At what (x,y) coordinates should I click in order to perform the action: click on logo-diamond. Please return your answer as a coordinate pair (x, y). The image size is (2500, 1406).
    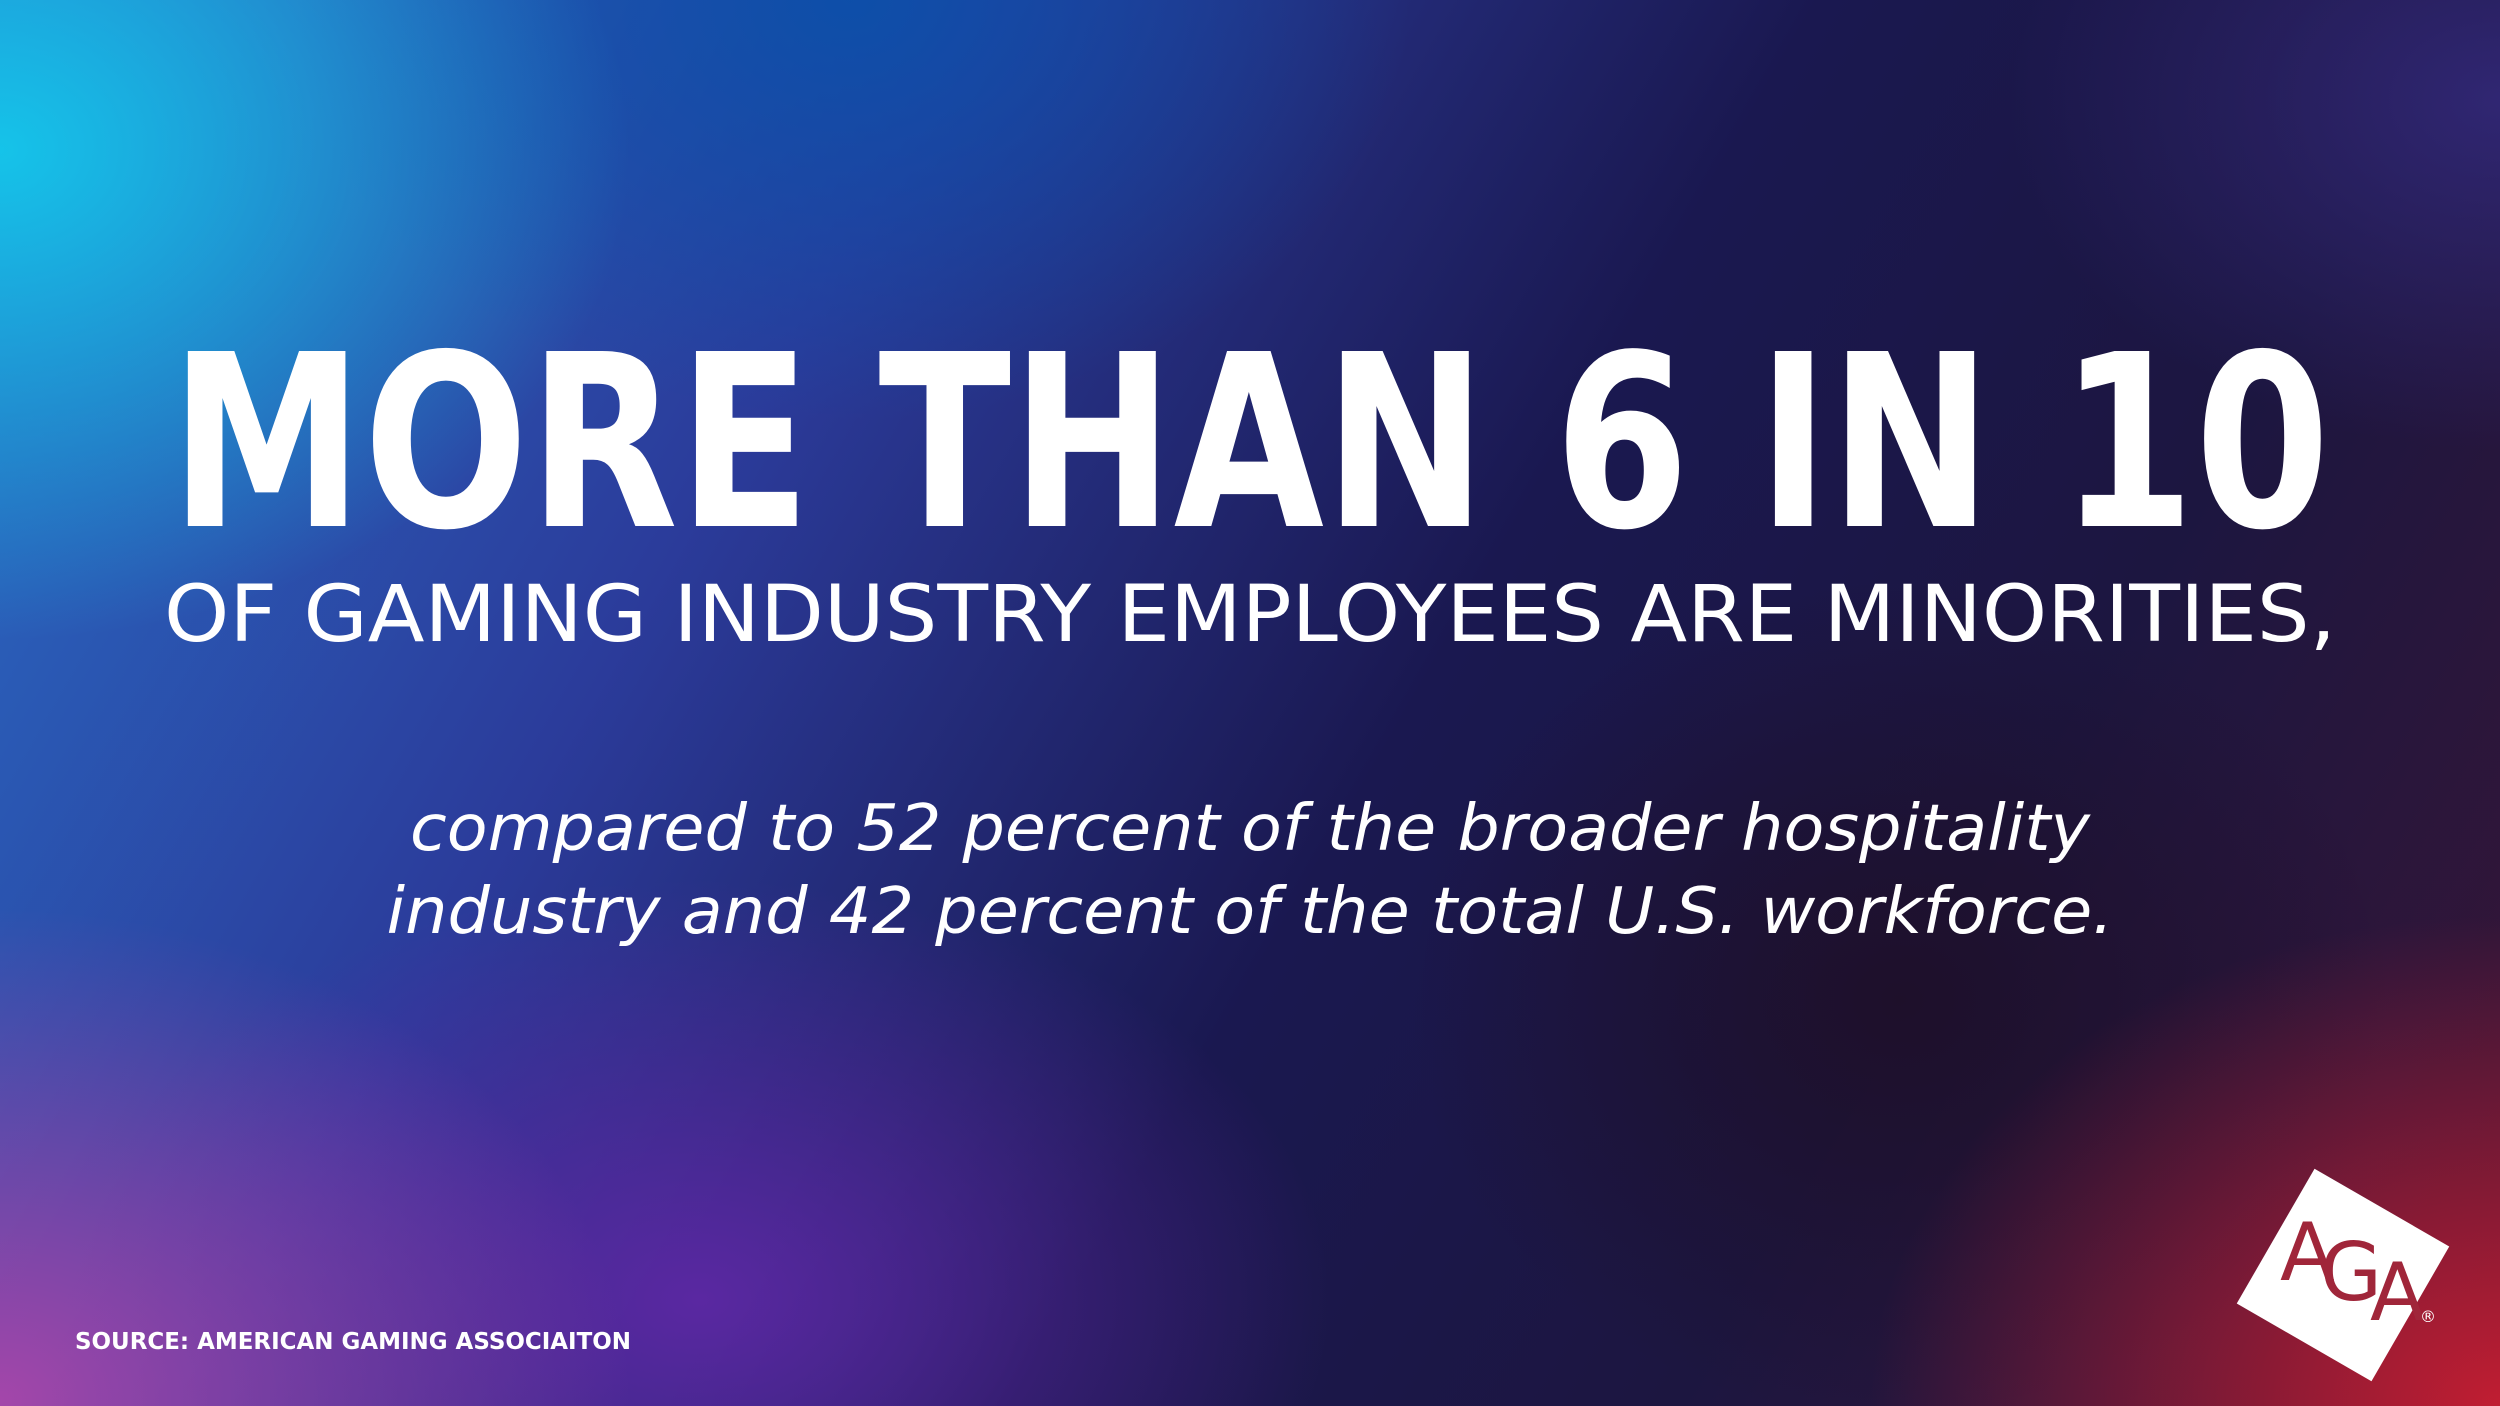
    Looking at the image, I should click on (2343, 1275).